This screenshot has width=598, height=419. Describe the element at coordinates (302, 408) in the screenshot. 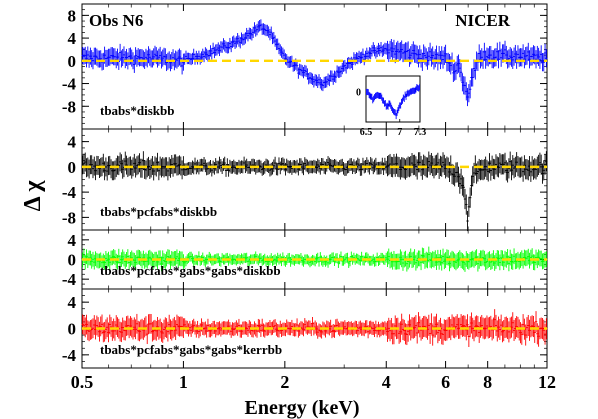

I see `x-axis-label: Energy (keV)` at that location.